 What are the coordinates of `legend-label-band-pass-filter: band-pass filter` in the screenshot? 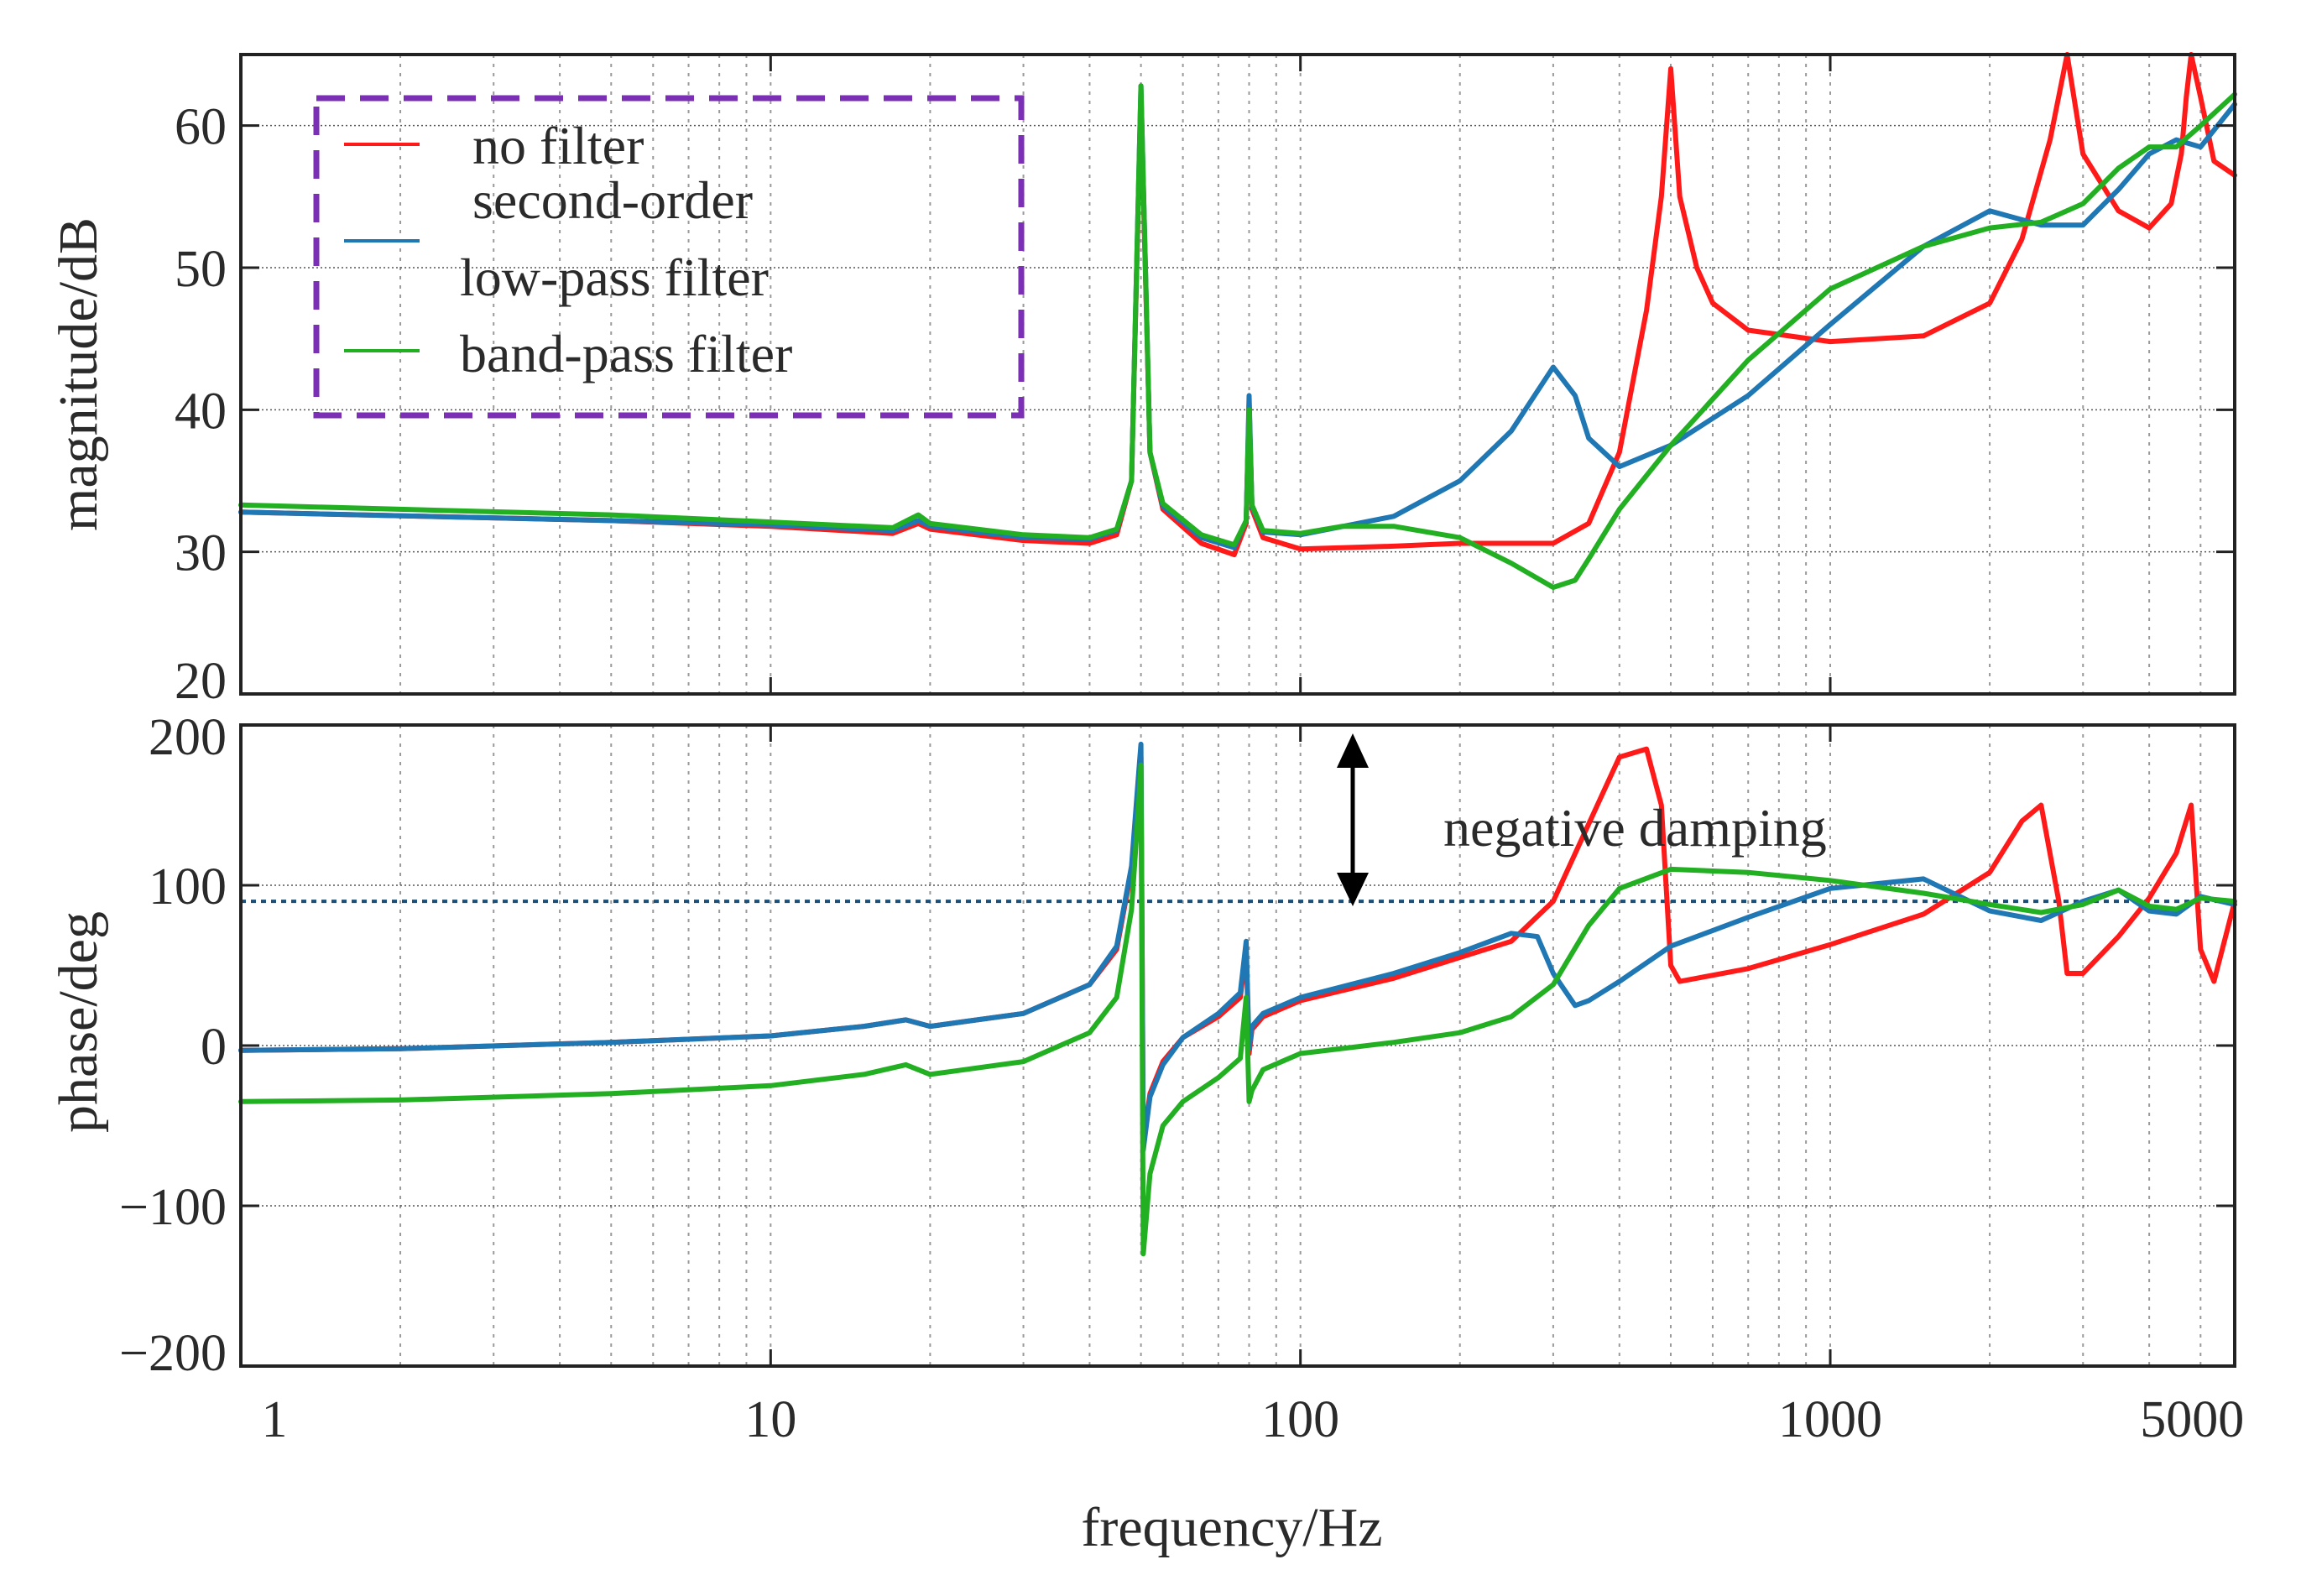 It's located at (626, 353).